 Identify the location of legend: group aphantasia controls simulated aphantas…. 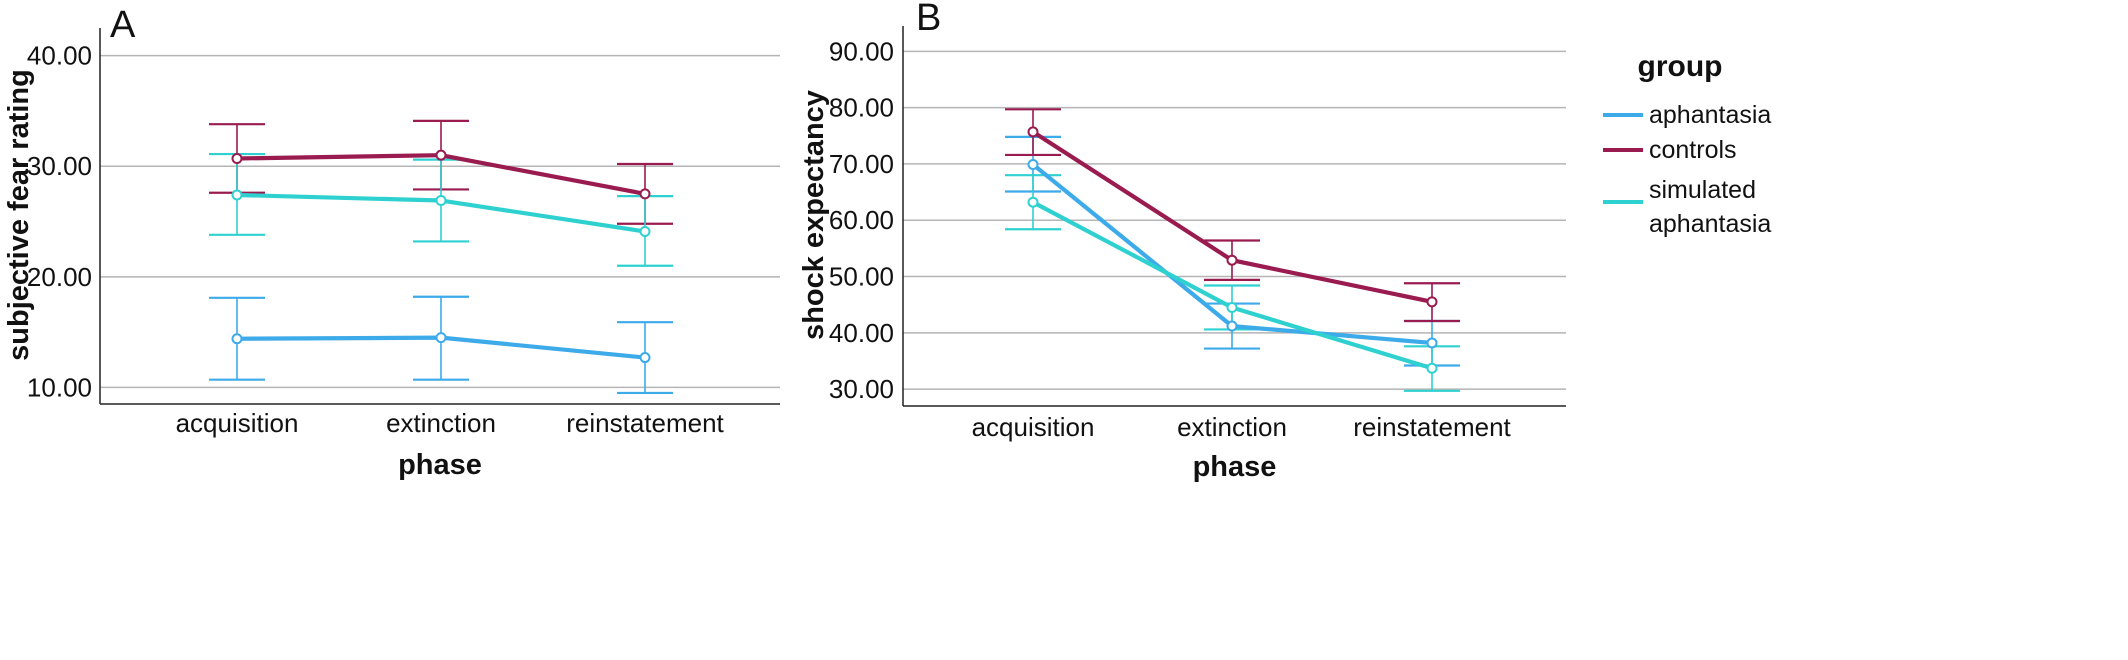
(1687, 144).